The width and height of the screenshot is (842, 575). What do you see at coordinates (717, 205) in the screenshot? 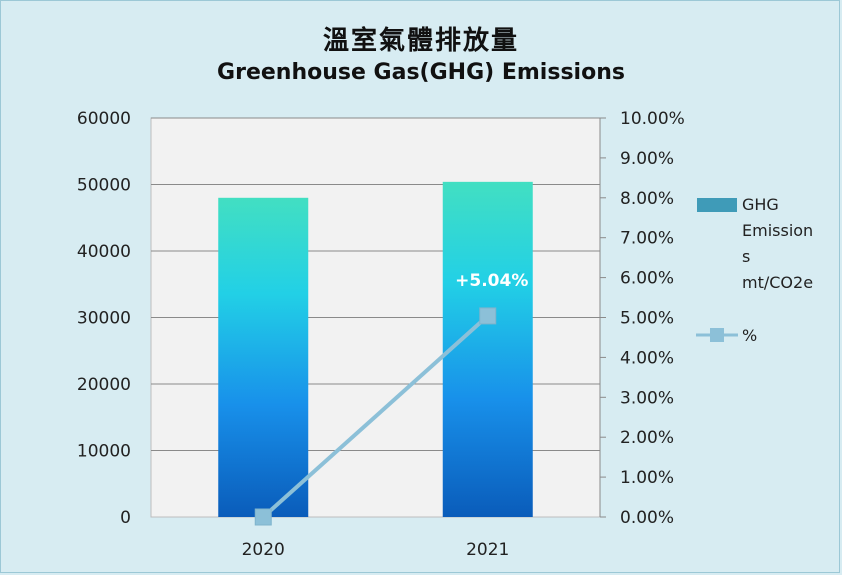
I see `legend-bar-swatch` at bounding box center [717, 205].